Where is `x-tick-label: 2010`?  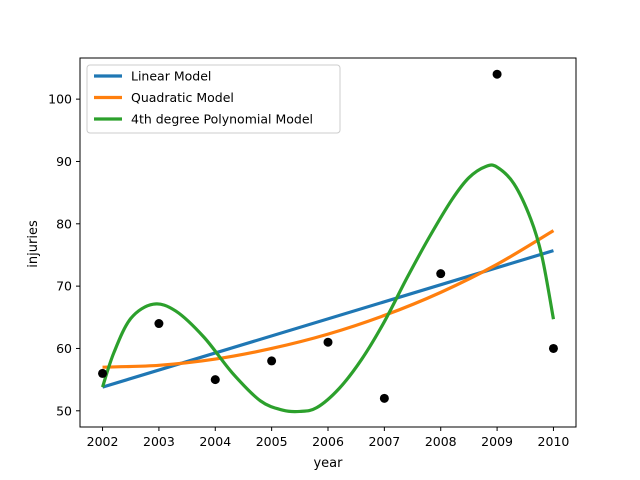 x-tick-label: 2010 is located at coordinates (554, 441).